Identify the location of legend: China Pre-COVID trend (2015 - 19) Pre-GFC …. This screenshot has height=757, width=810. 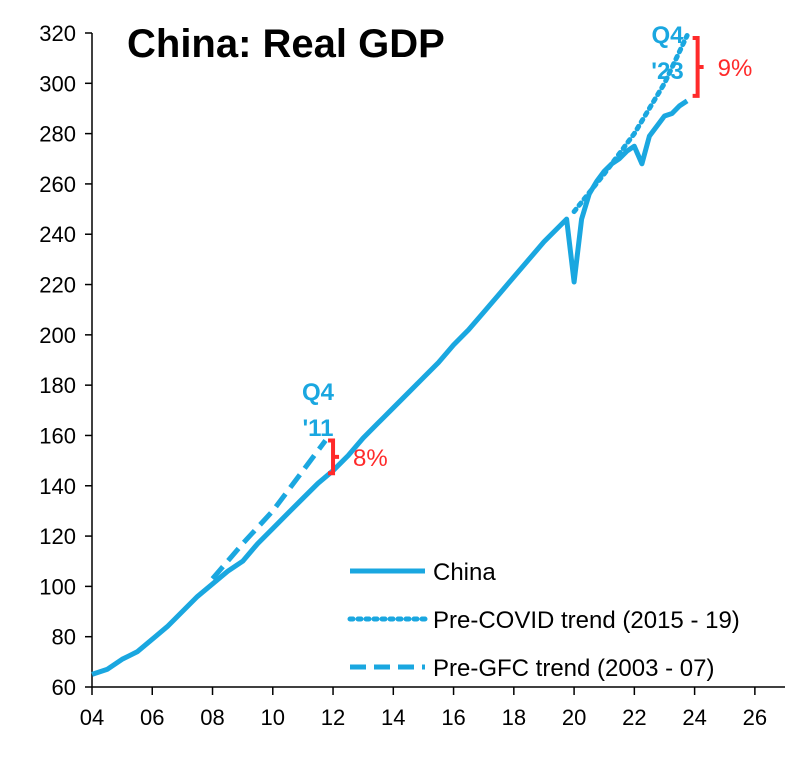
(543, 620).